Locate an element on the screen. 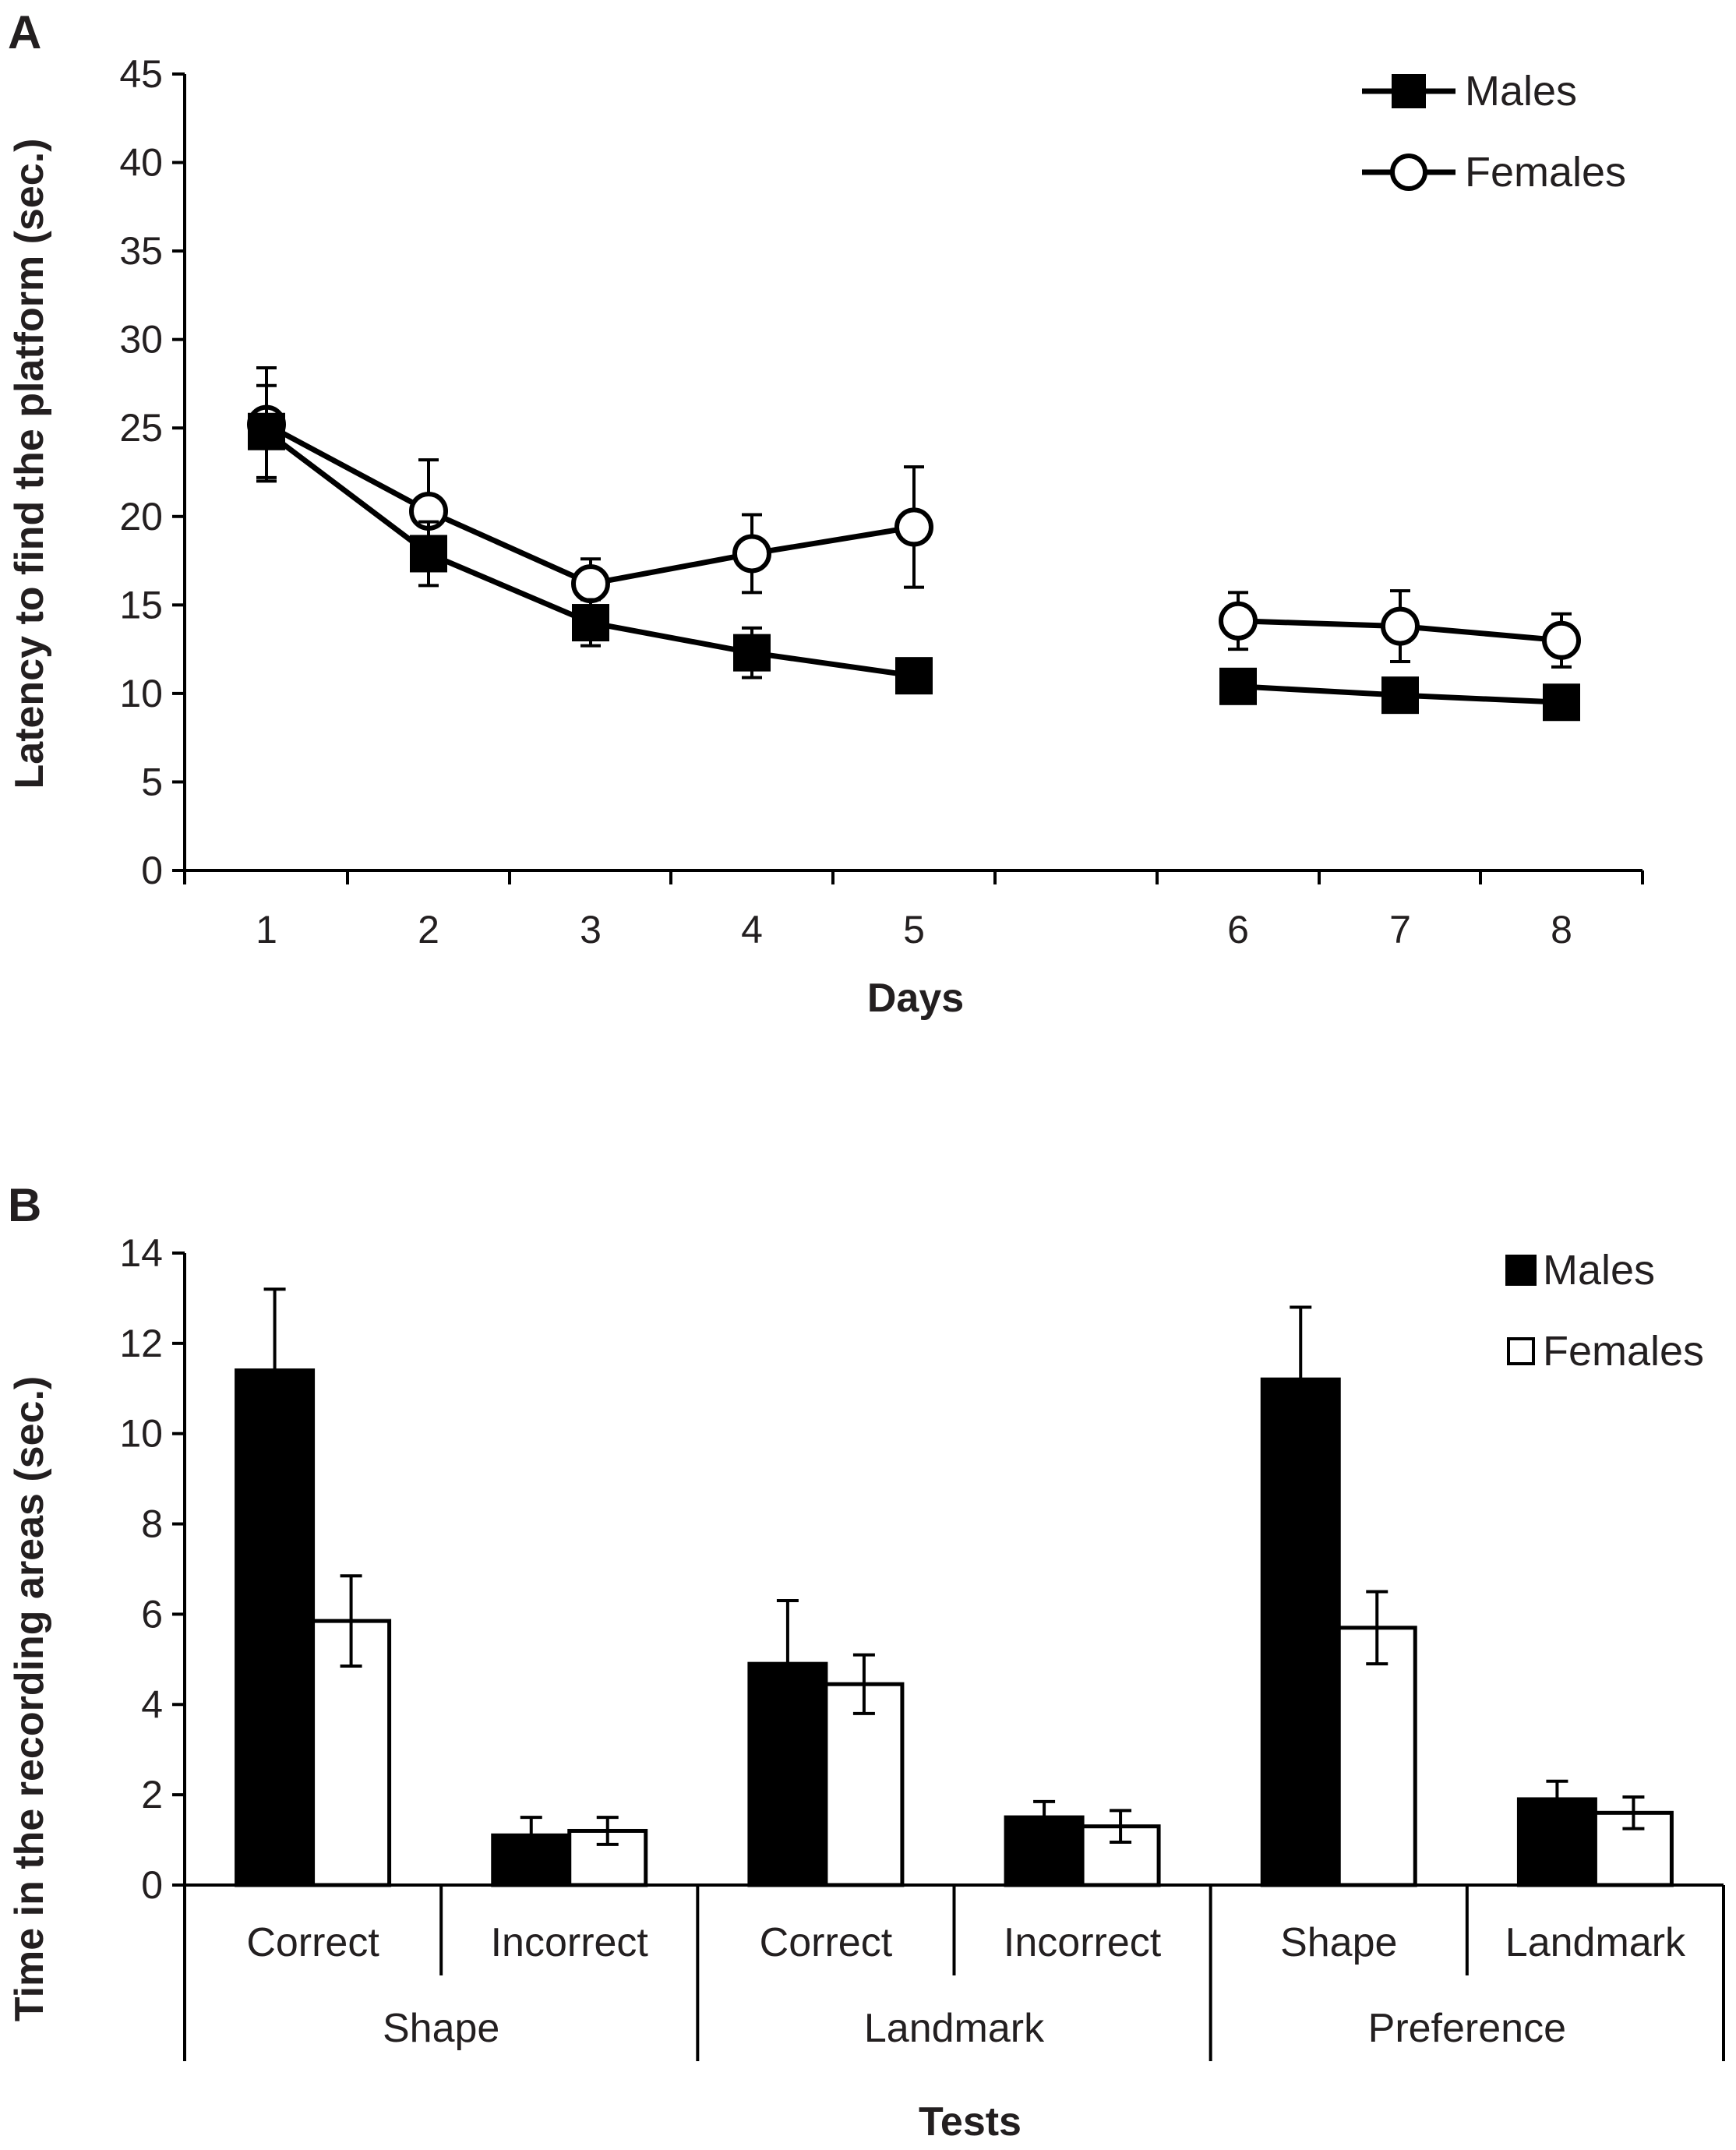  panel-a-legend: Males Females is located at coordinates (1494, 132).